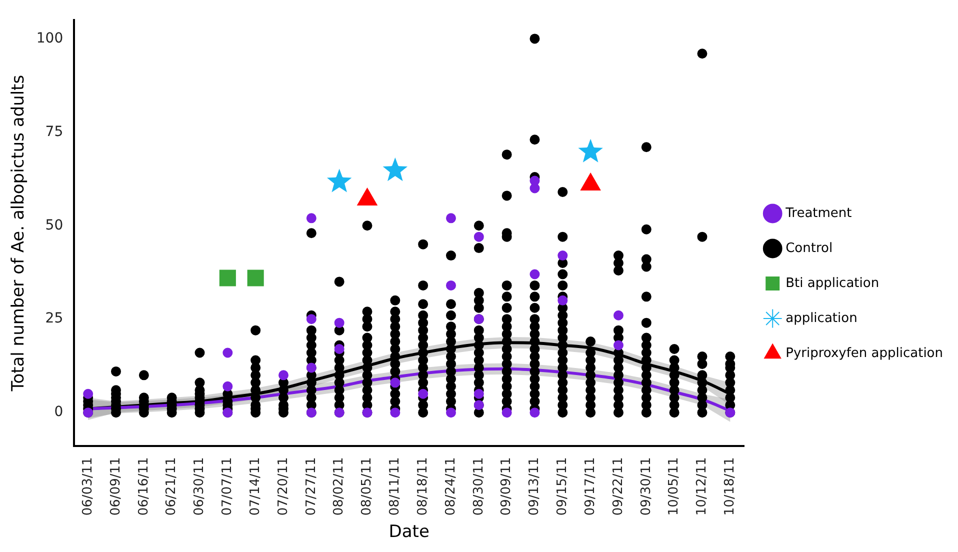  I want to click on x-tick-label: 06/30/11, so click(200, 486).